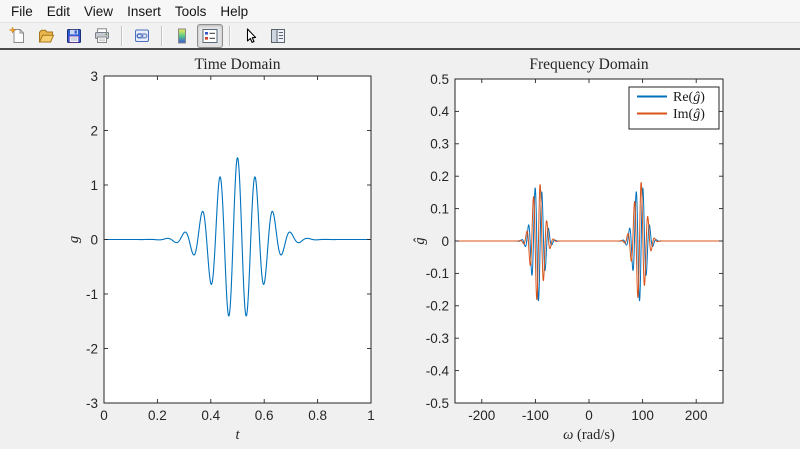 The height and width of the screenshot is (449, 800). I want to click on svg-text: -200, so click(481, 415).